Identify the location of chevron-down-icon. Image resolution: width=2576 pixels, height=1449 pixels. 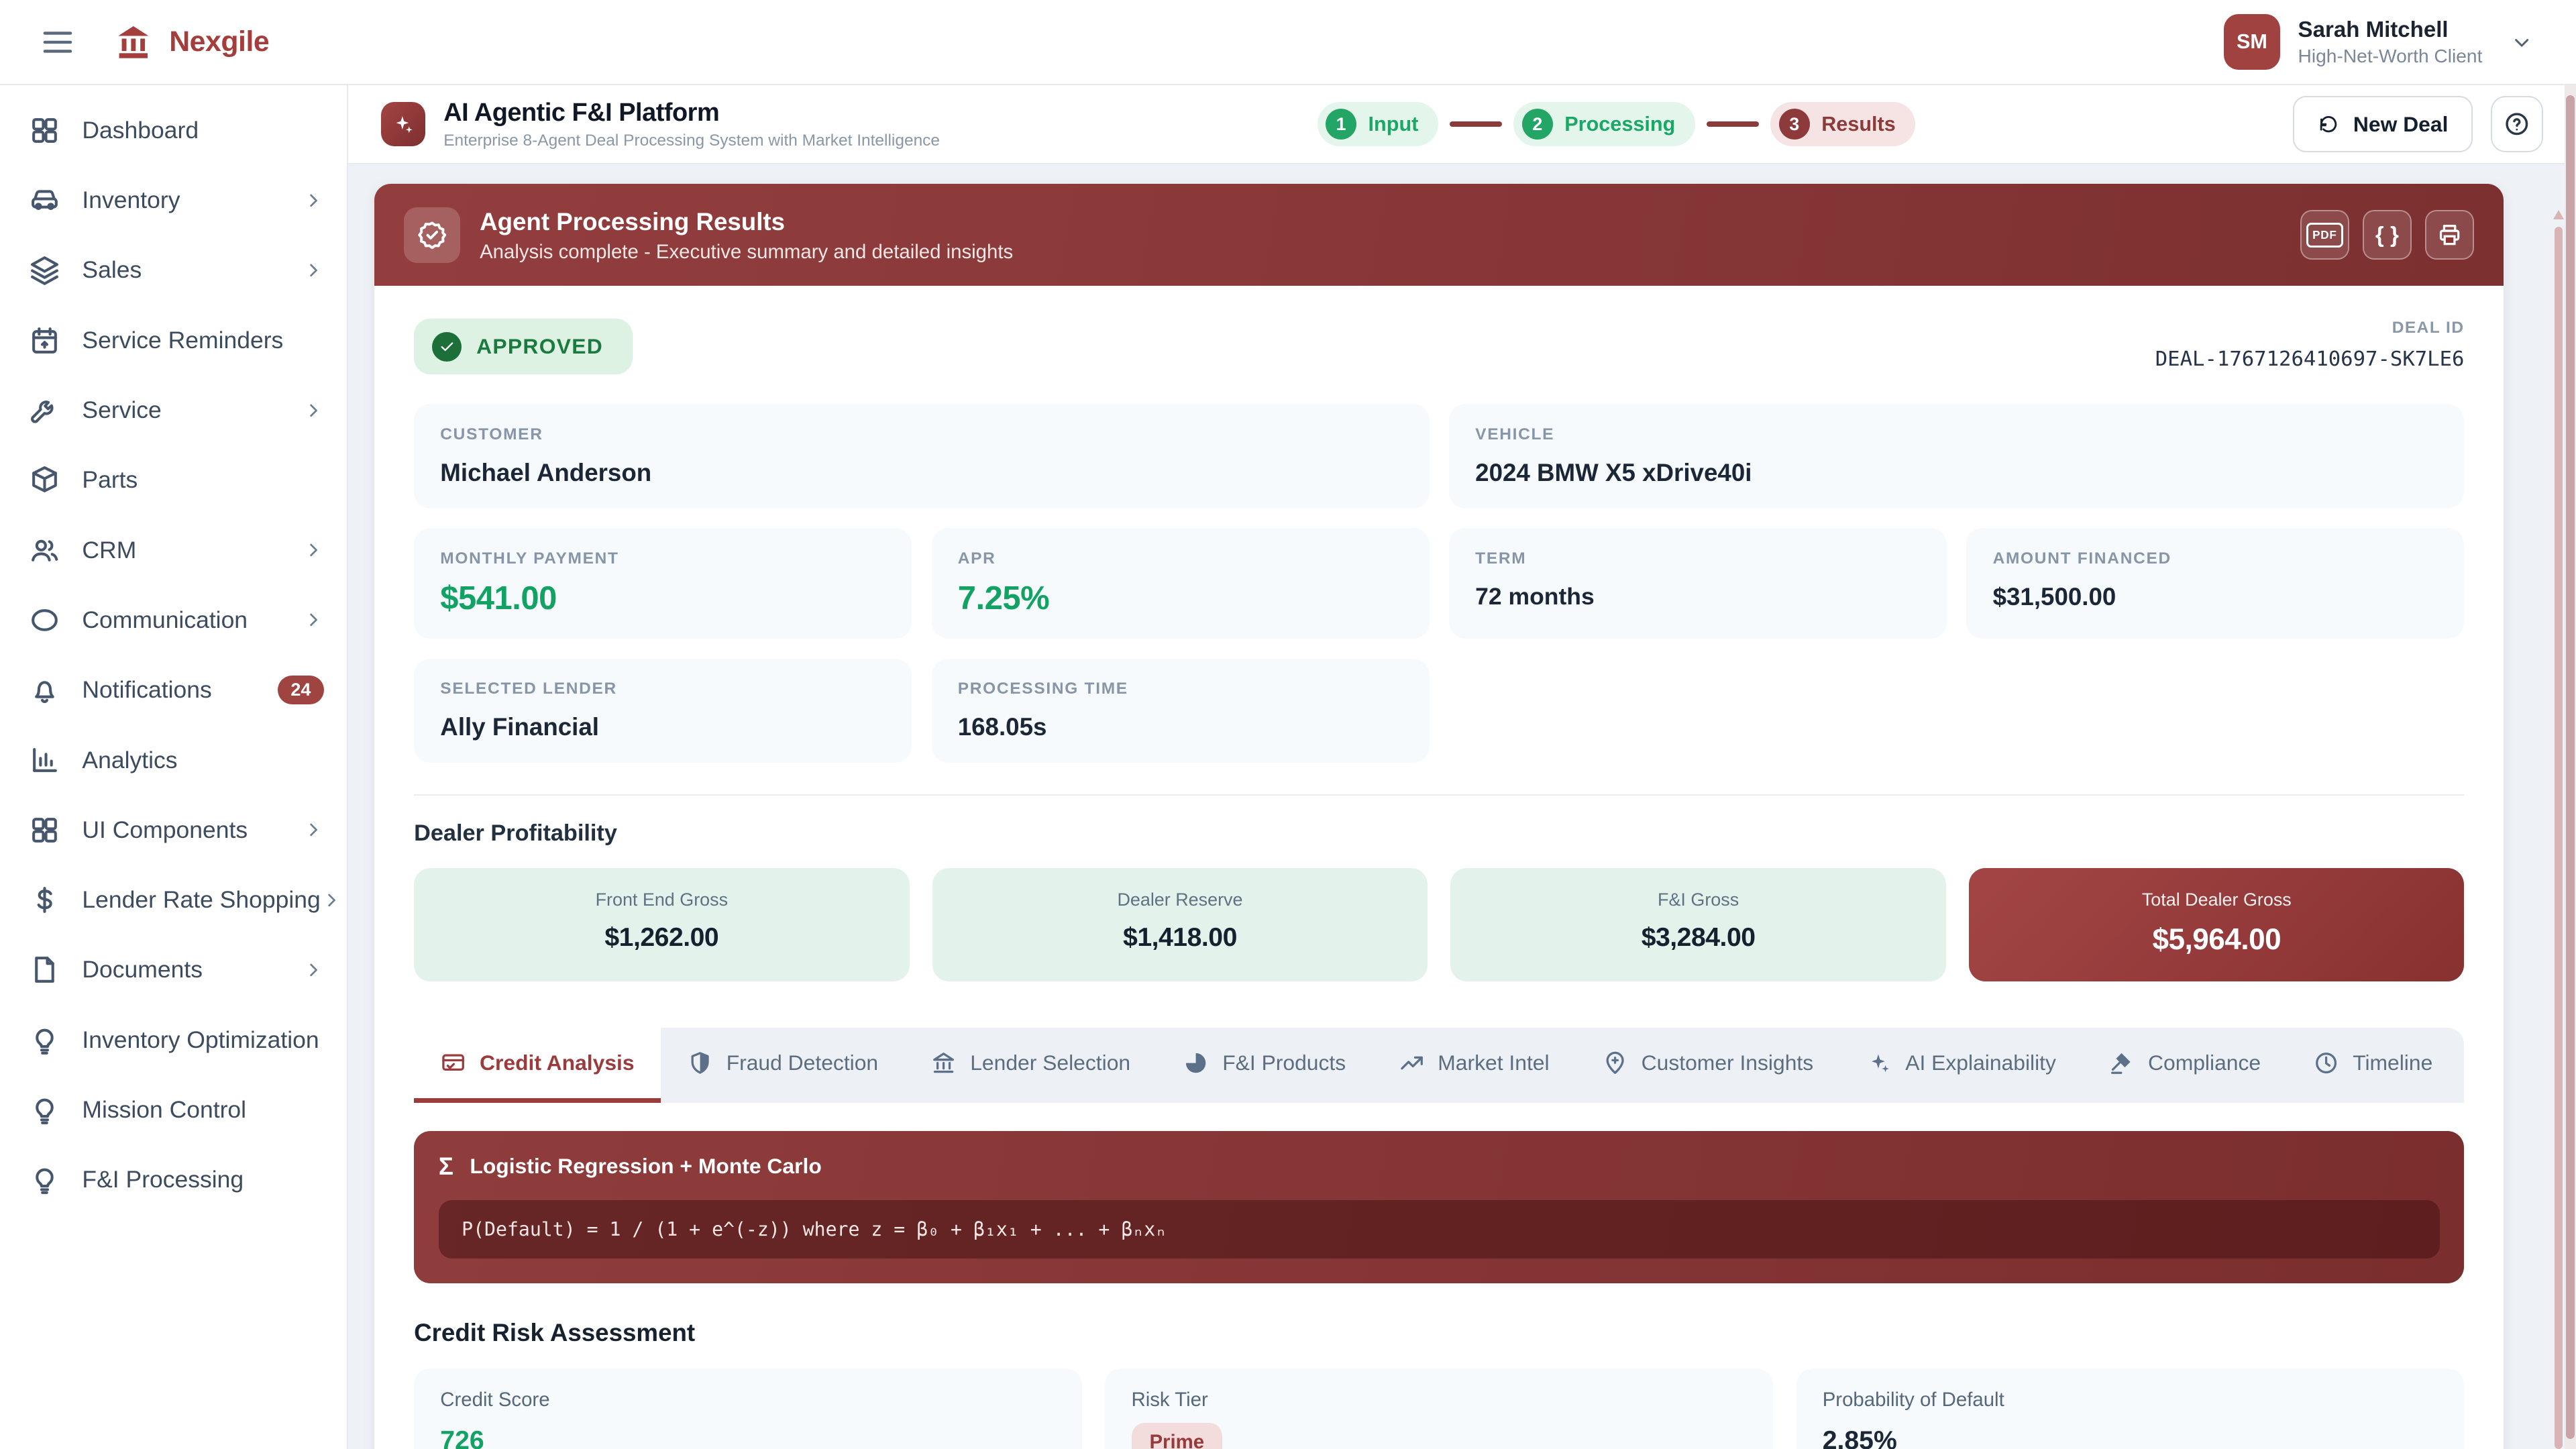
(2521, 42).